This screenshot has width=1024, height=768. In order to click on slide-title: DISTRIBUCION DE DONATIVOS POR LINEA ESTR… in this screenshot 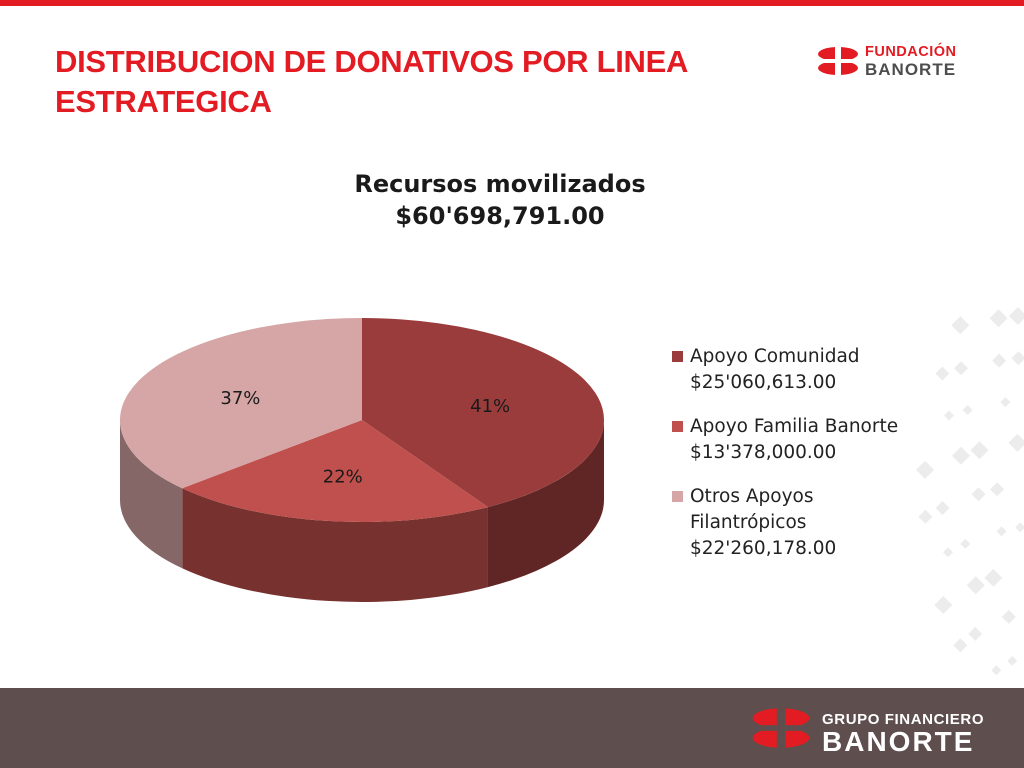, I will do `click(371, 81)`.